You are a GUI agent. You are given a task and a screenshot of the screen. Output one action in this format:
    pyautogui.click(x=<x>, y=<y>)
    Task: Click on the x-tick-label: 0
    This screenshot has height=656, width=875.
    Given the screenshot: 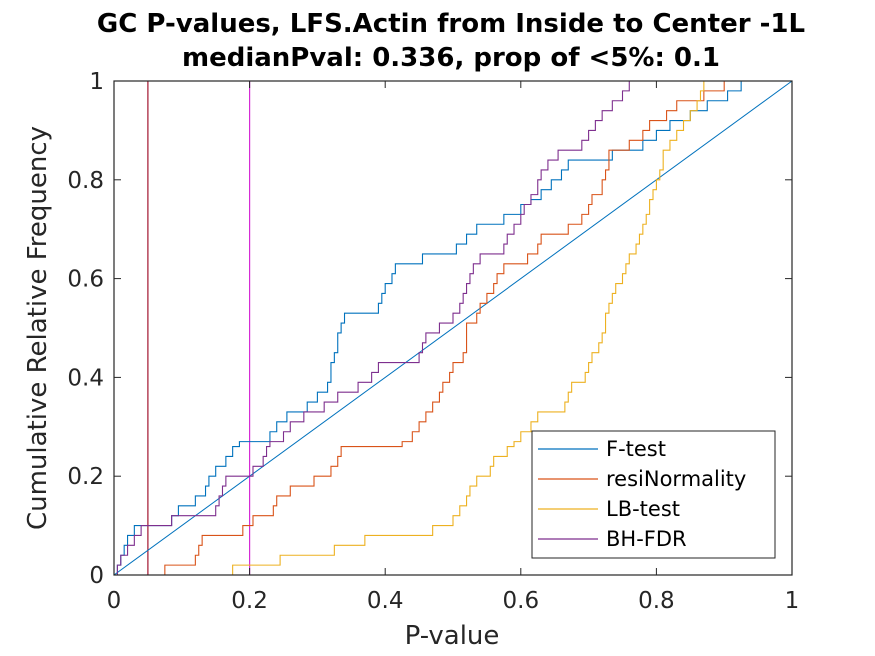 What is the action you would take?
    pyautogui.click(x=114, y=601)
    